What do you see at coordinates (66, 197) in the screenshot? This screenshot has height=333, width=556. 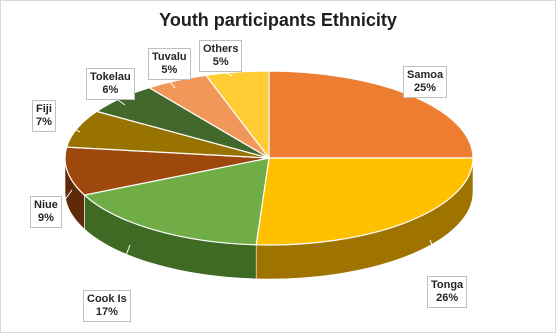 I see `leader-line-niue` at bounding box center [66, 197].